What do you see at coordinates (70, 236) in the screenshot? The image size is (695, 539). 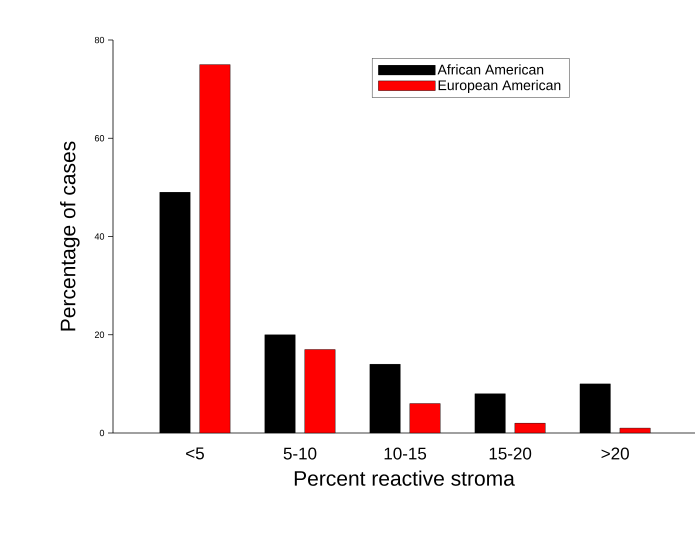 I see `y-axis-title: Percentage of cases` at bounding box center [70, 236].